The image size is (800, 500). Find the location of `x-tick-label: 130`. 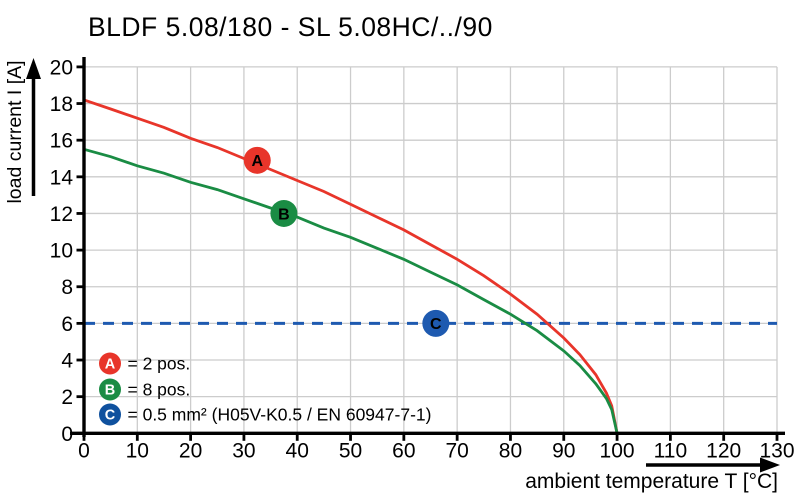

x-tick-label: 130 is located at coordinates (776, 451).